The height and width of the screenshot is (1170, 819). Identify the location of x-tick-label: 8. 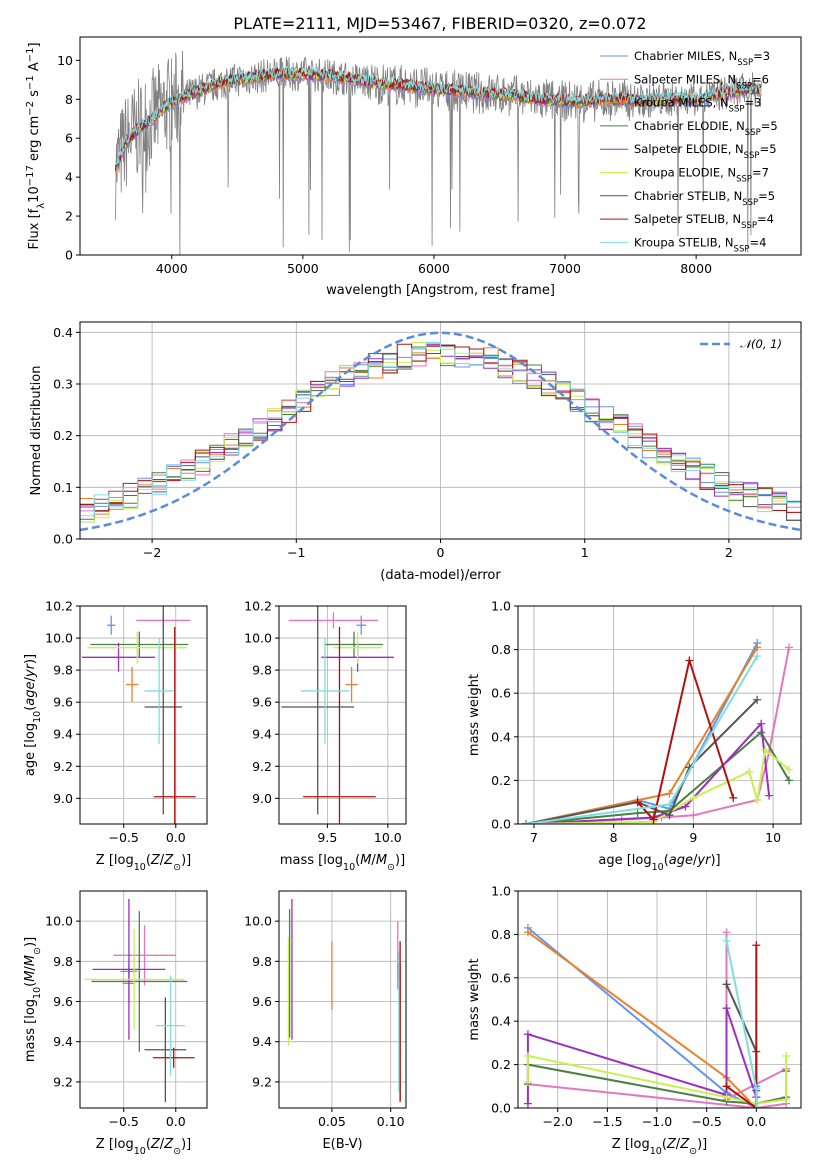
(614, 837).